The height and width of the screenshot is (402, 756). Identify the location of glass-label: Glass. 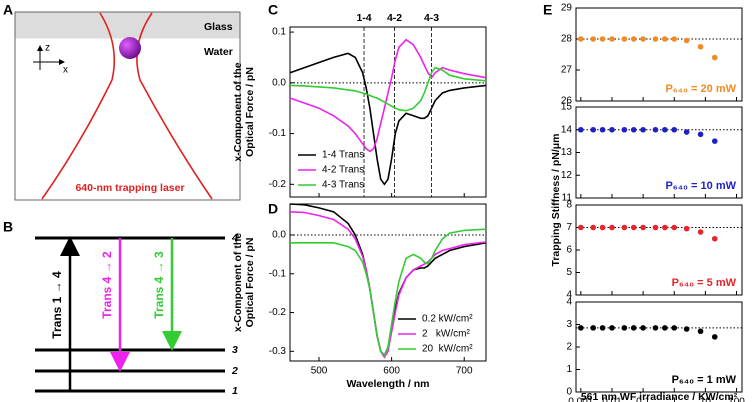
(218, 27).